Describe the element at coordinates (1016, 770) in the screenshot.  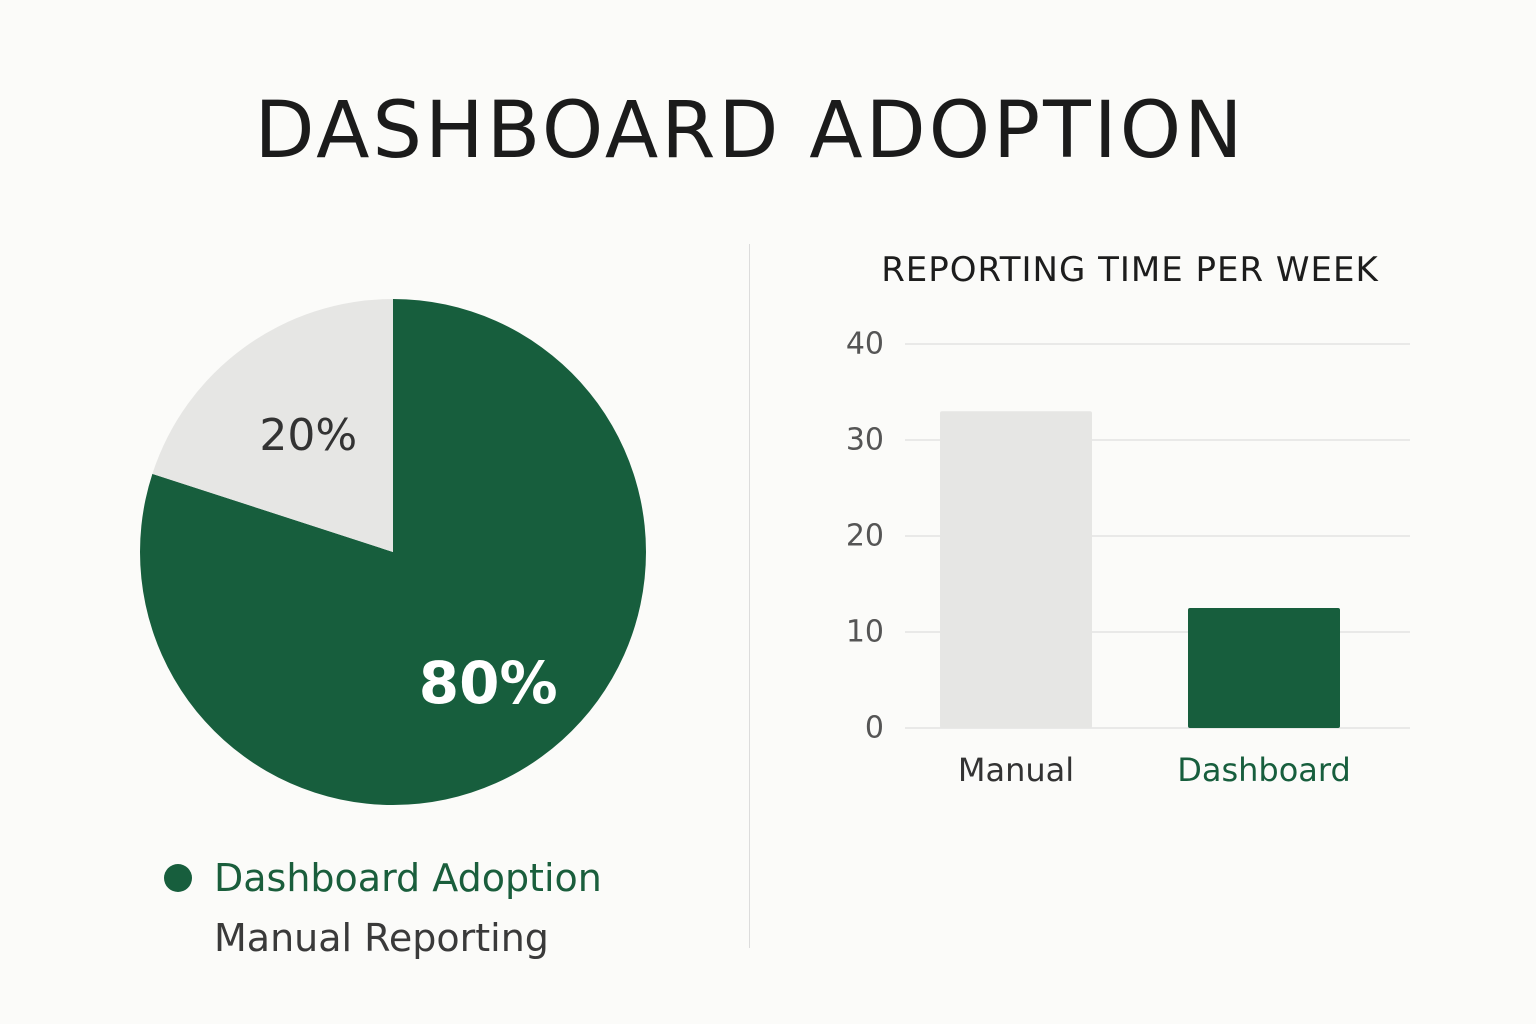
I see `x-tick-label-manual: Manual` at that location.